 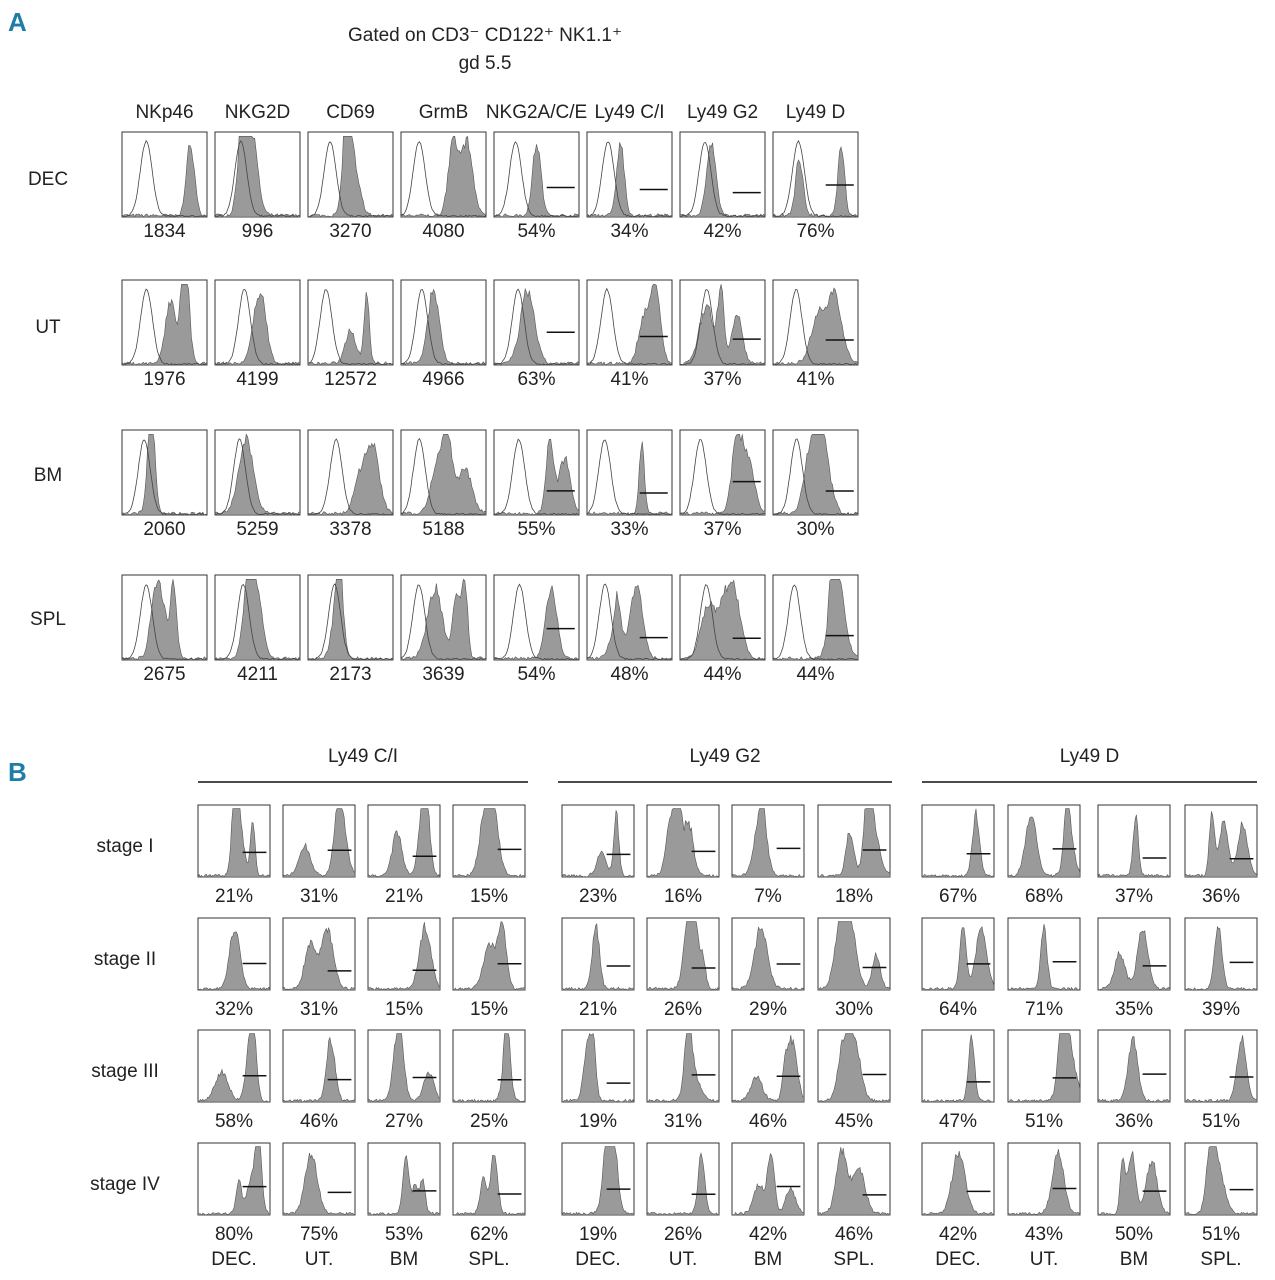 What do you see at coordinates (1090, 756) in the screenshot?
I see `group-title: Ly49 D` at bounding box center [1090, 756].